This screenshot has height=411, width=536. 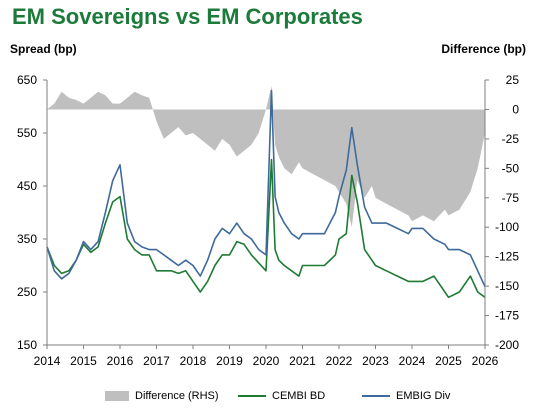 I want to click on x-tick-label: 2016, so click(x=120, y=361).